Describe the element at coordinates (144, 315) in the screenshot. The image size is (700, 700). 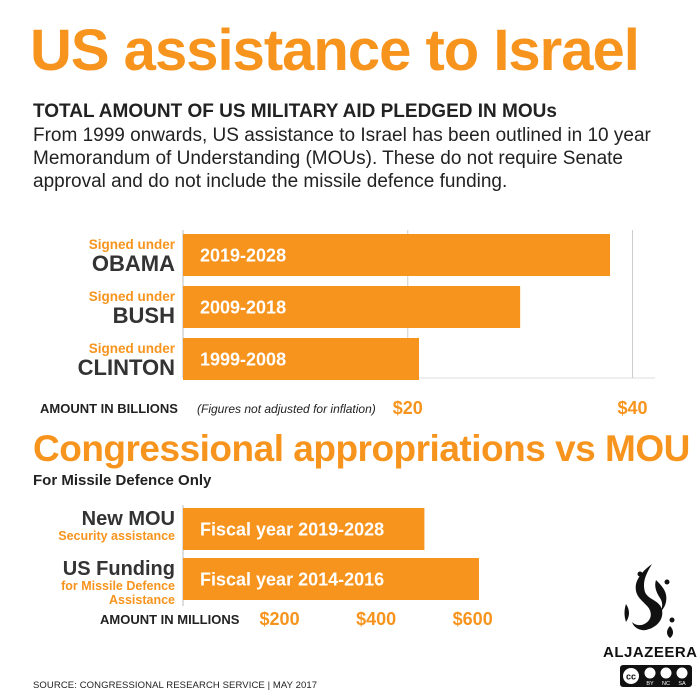
I see `category-label: BUSH` at that location.